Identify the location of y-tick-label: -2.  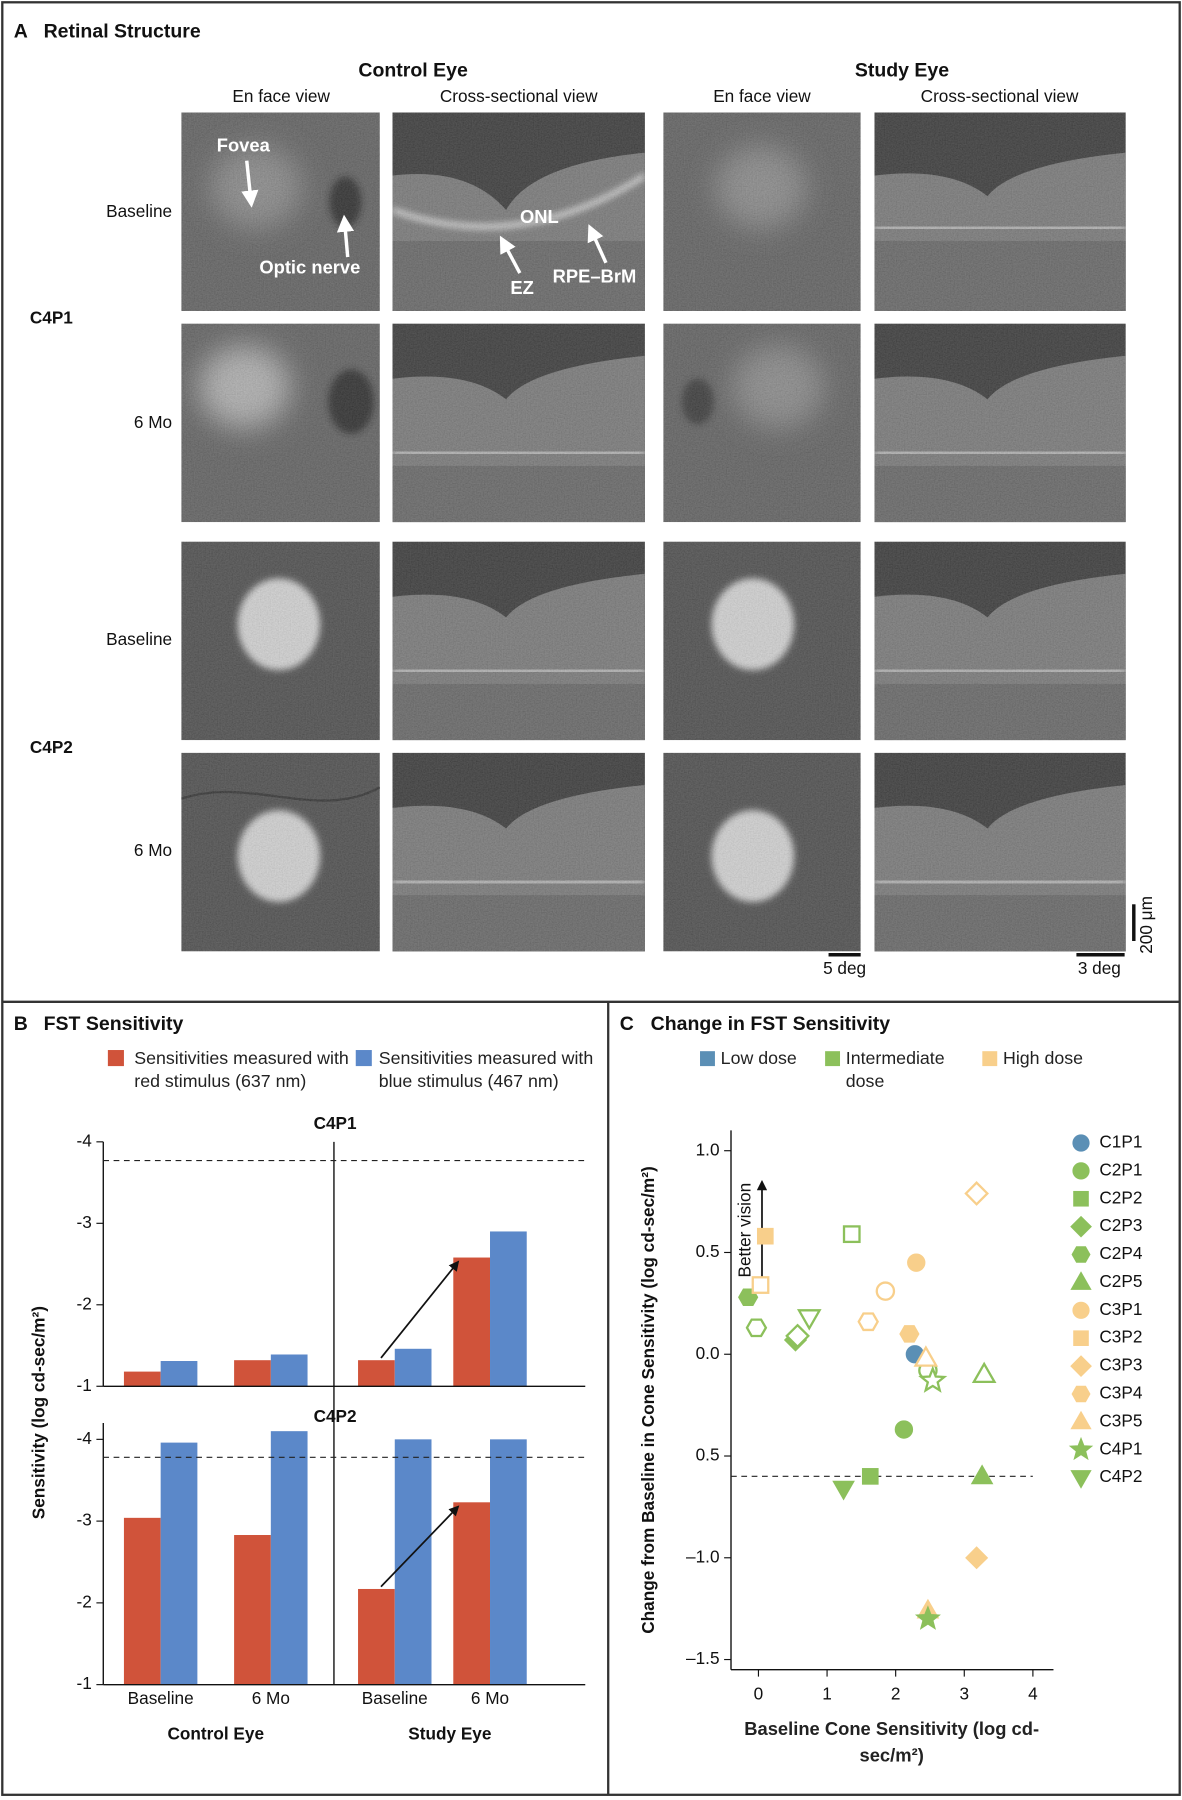
(84, 1601).